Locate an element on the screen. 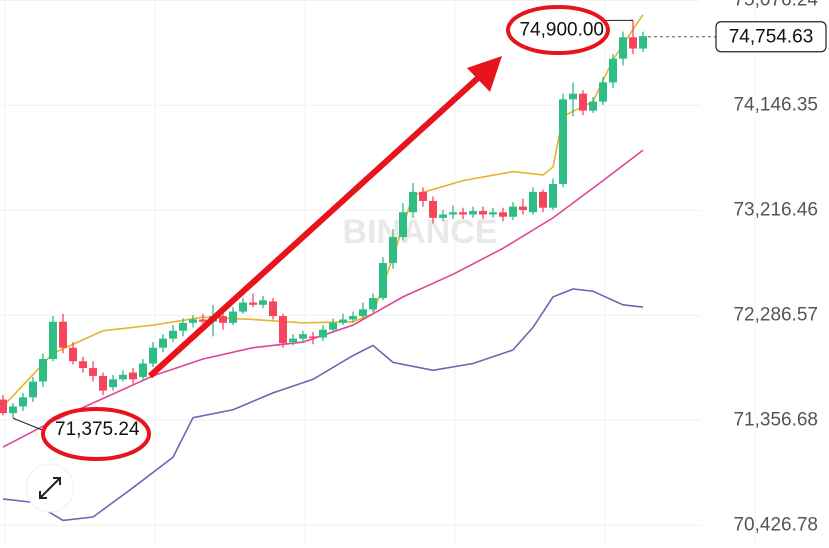 The width and height of the screenshot is (829, 548). low-marker-line is located at coordinates (28, 424).